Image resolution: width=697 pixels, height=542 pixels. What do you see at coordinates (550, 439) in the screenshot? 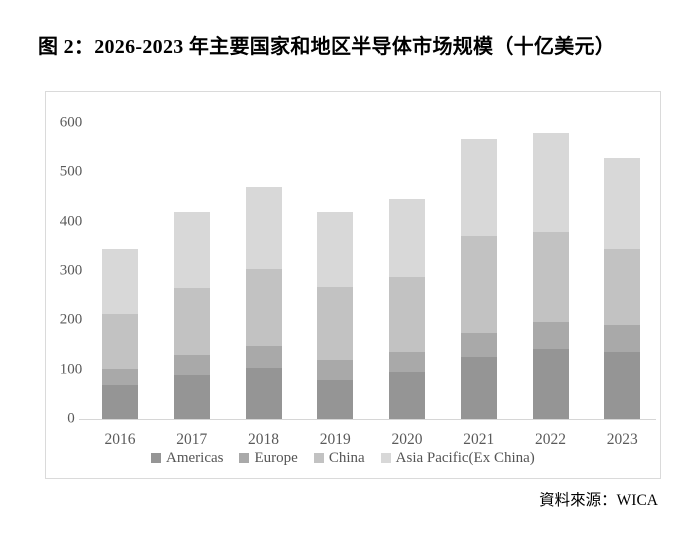
I see `x-tick-label: 2022` at bounding box center [550, 439].